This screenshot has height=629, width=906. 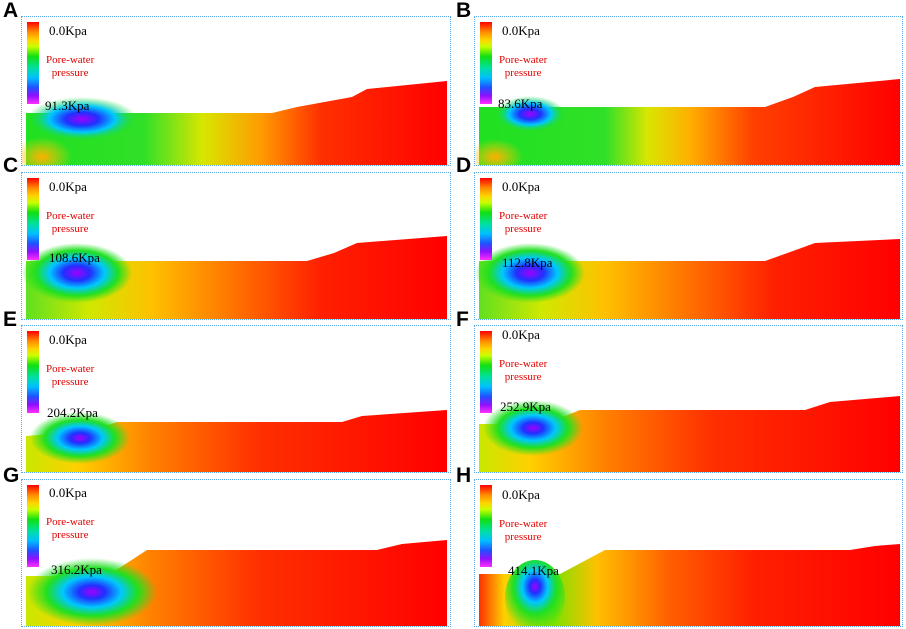 I want to click on panel-letter-e: E, so click(x=10, y=319).